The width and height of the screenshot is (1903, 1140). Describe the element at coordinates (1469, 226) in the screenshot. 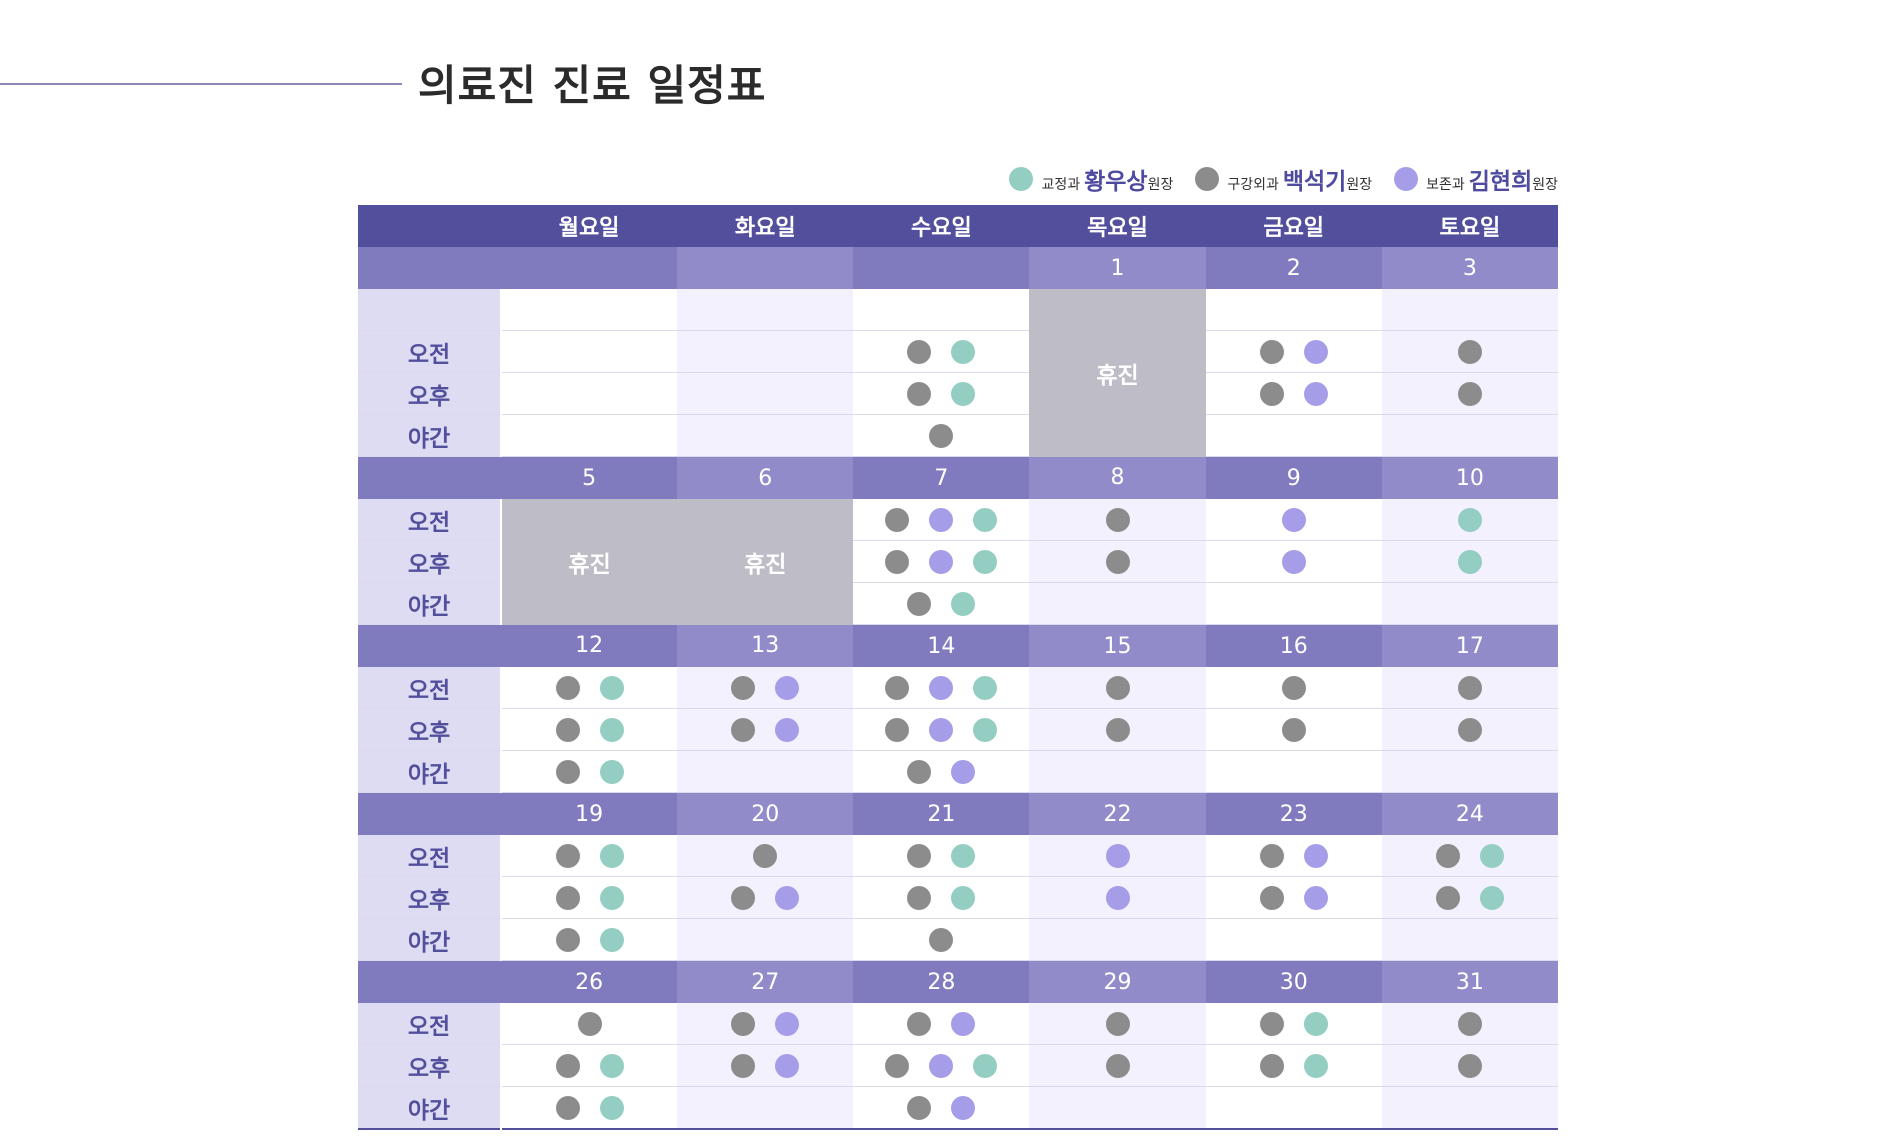

I see `weekday-header: 토요일` at that location.